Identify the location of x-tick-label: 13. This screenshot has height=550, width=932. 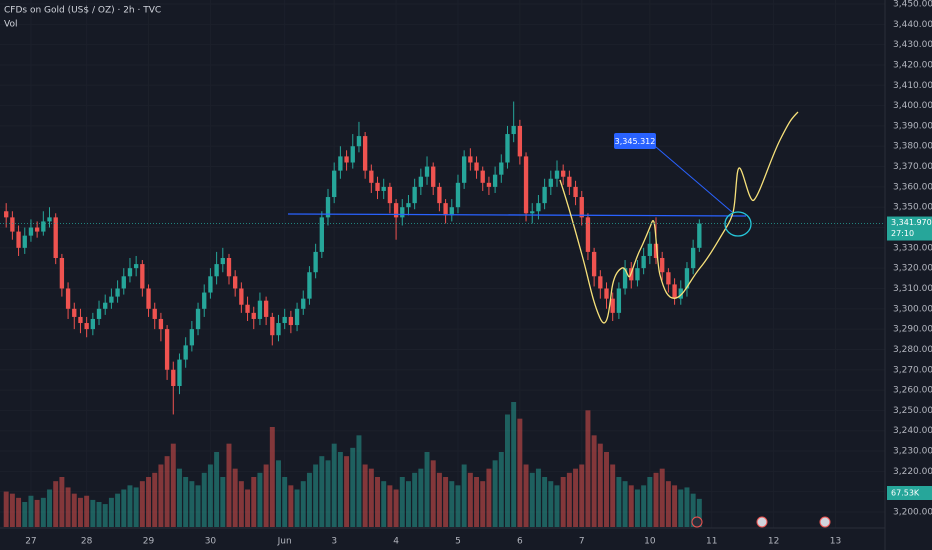
(835, 542).